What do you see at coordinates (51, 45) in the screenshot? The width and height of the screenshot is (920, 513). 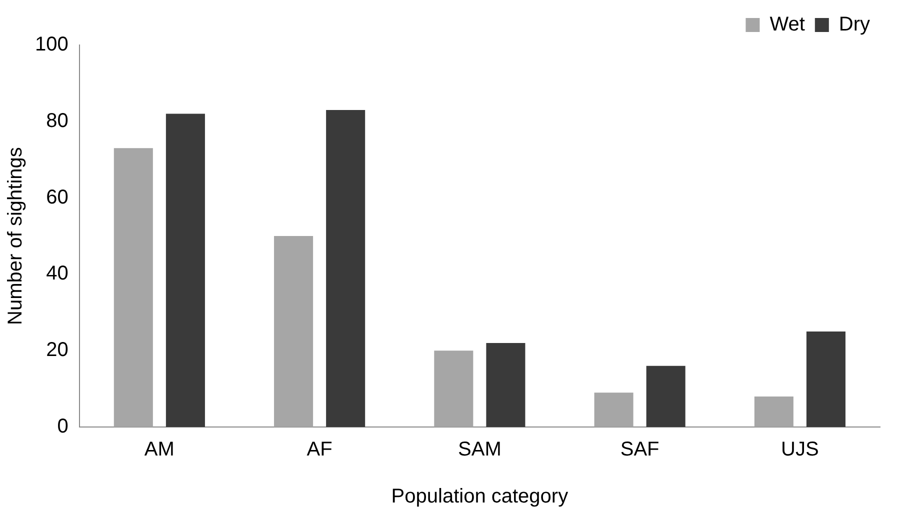 I see `y-tick-label: 100` at bounding box center [51, 45].